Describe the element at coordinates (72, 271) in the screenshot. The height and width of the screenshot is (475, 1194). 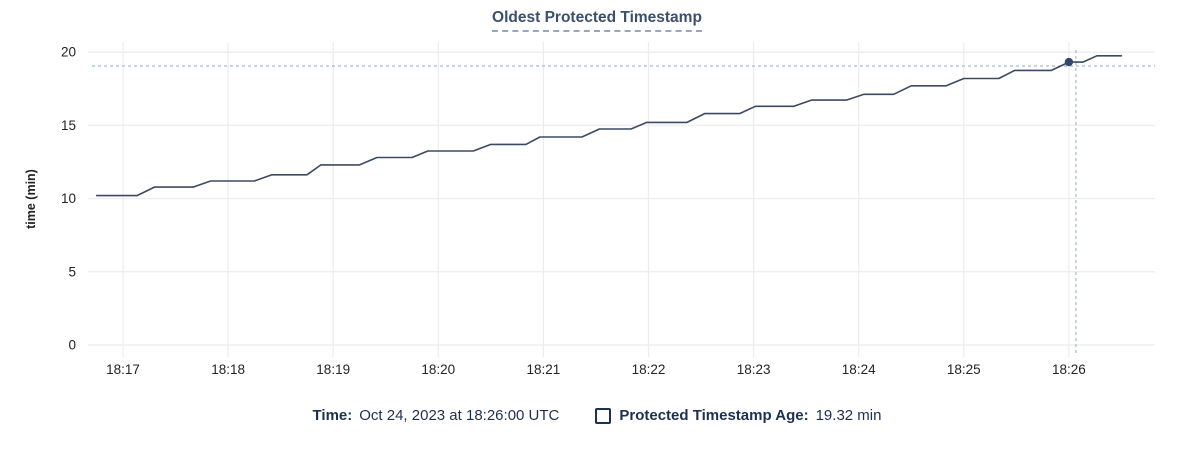
I see `y-tick-label: 5` at that location.